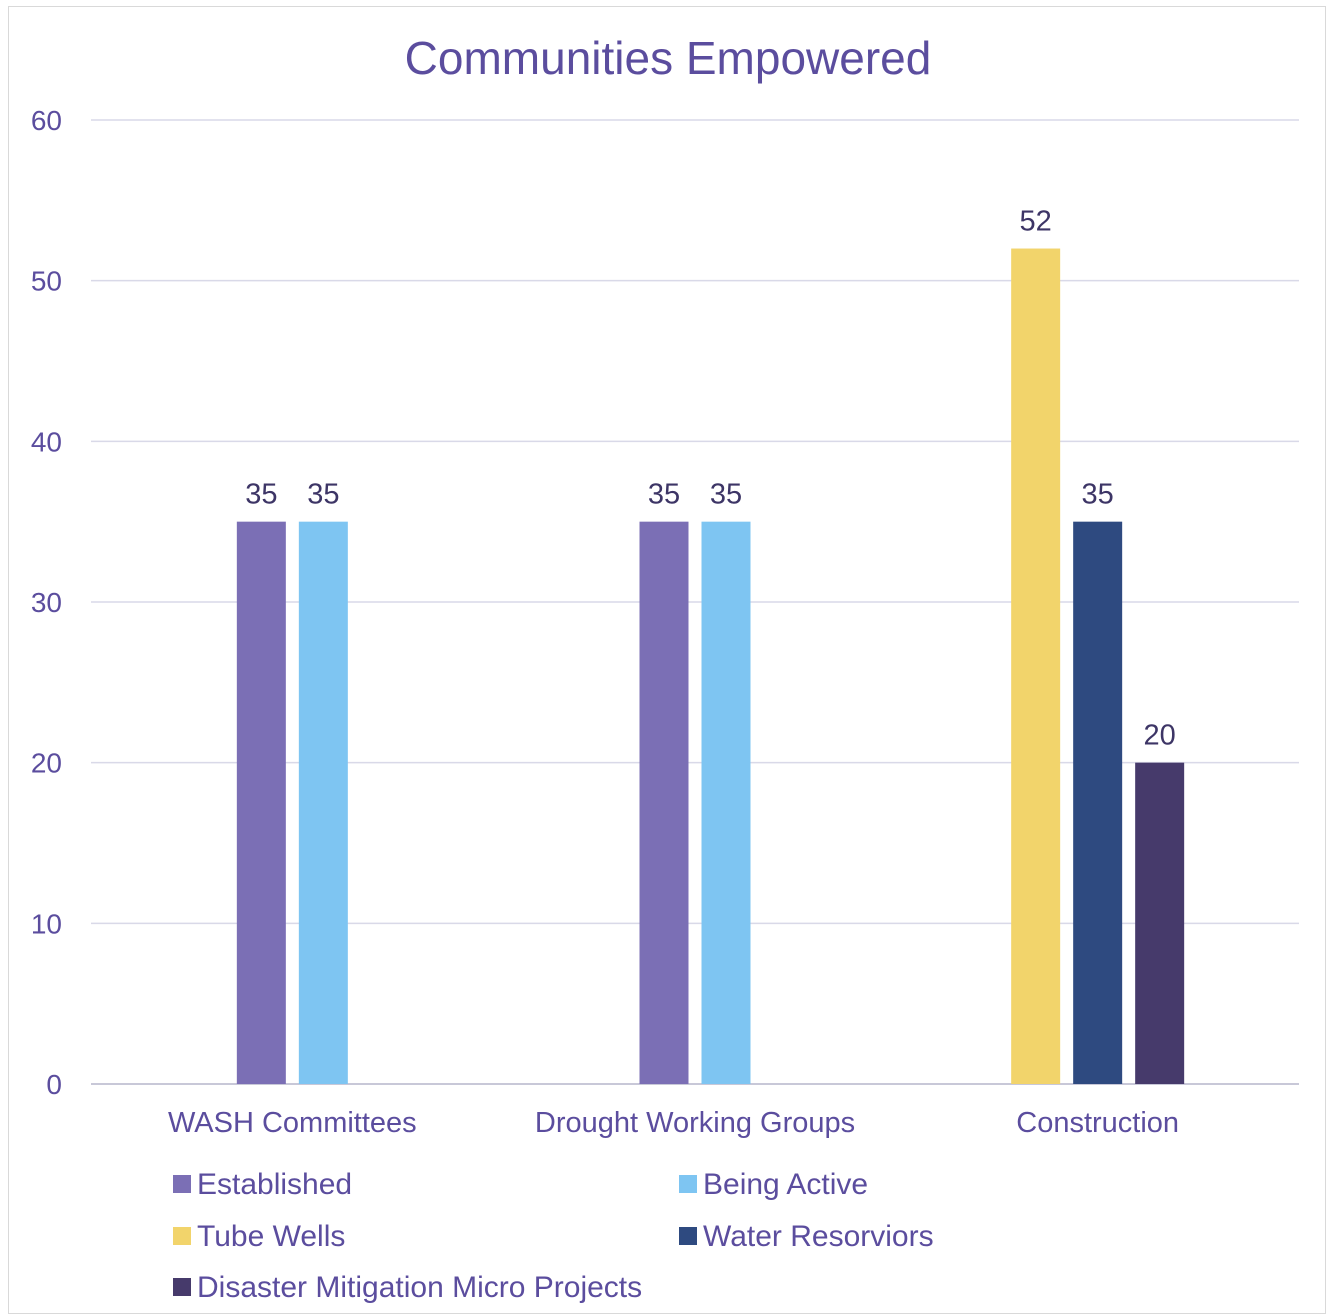  I want to click on legend-label: Tube Wells, so click(271, 1236).